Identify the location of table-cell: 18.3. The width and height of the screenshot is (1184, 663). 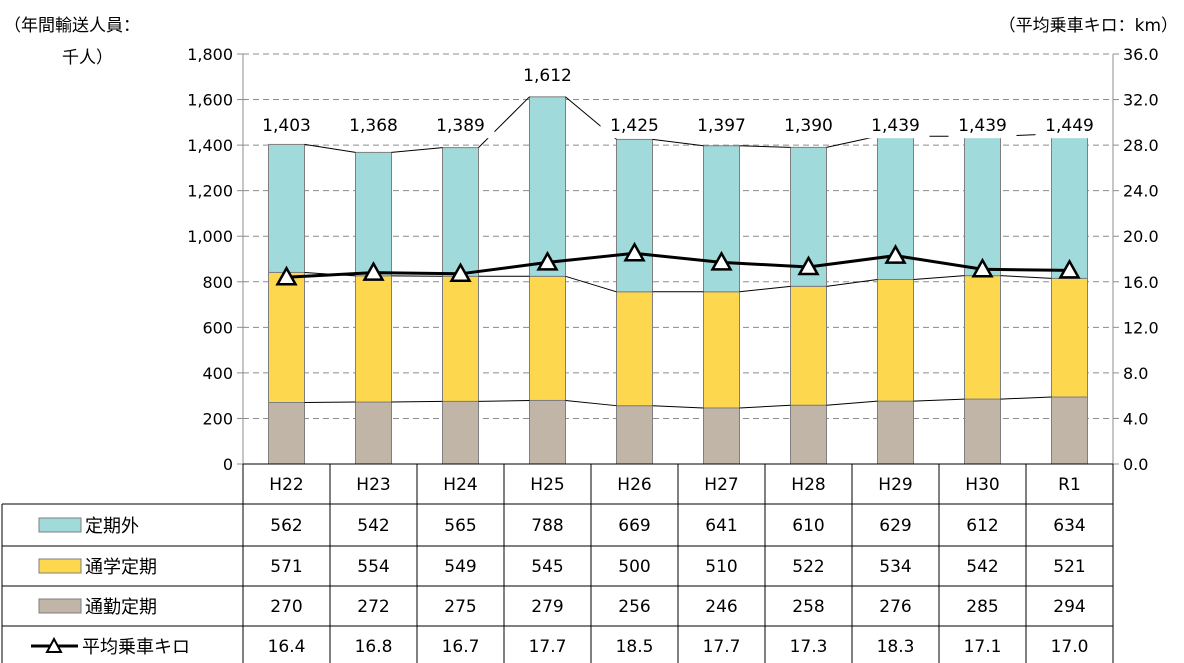
(896, 647).